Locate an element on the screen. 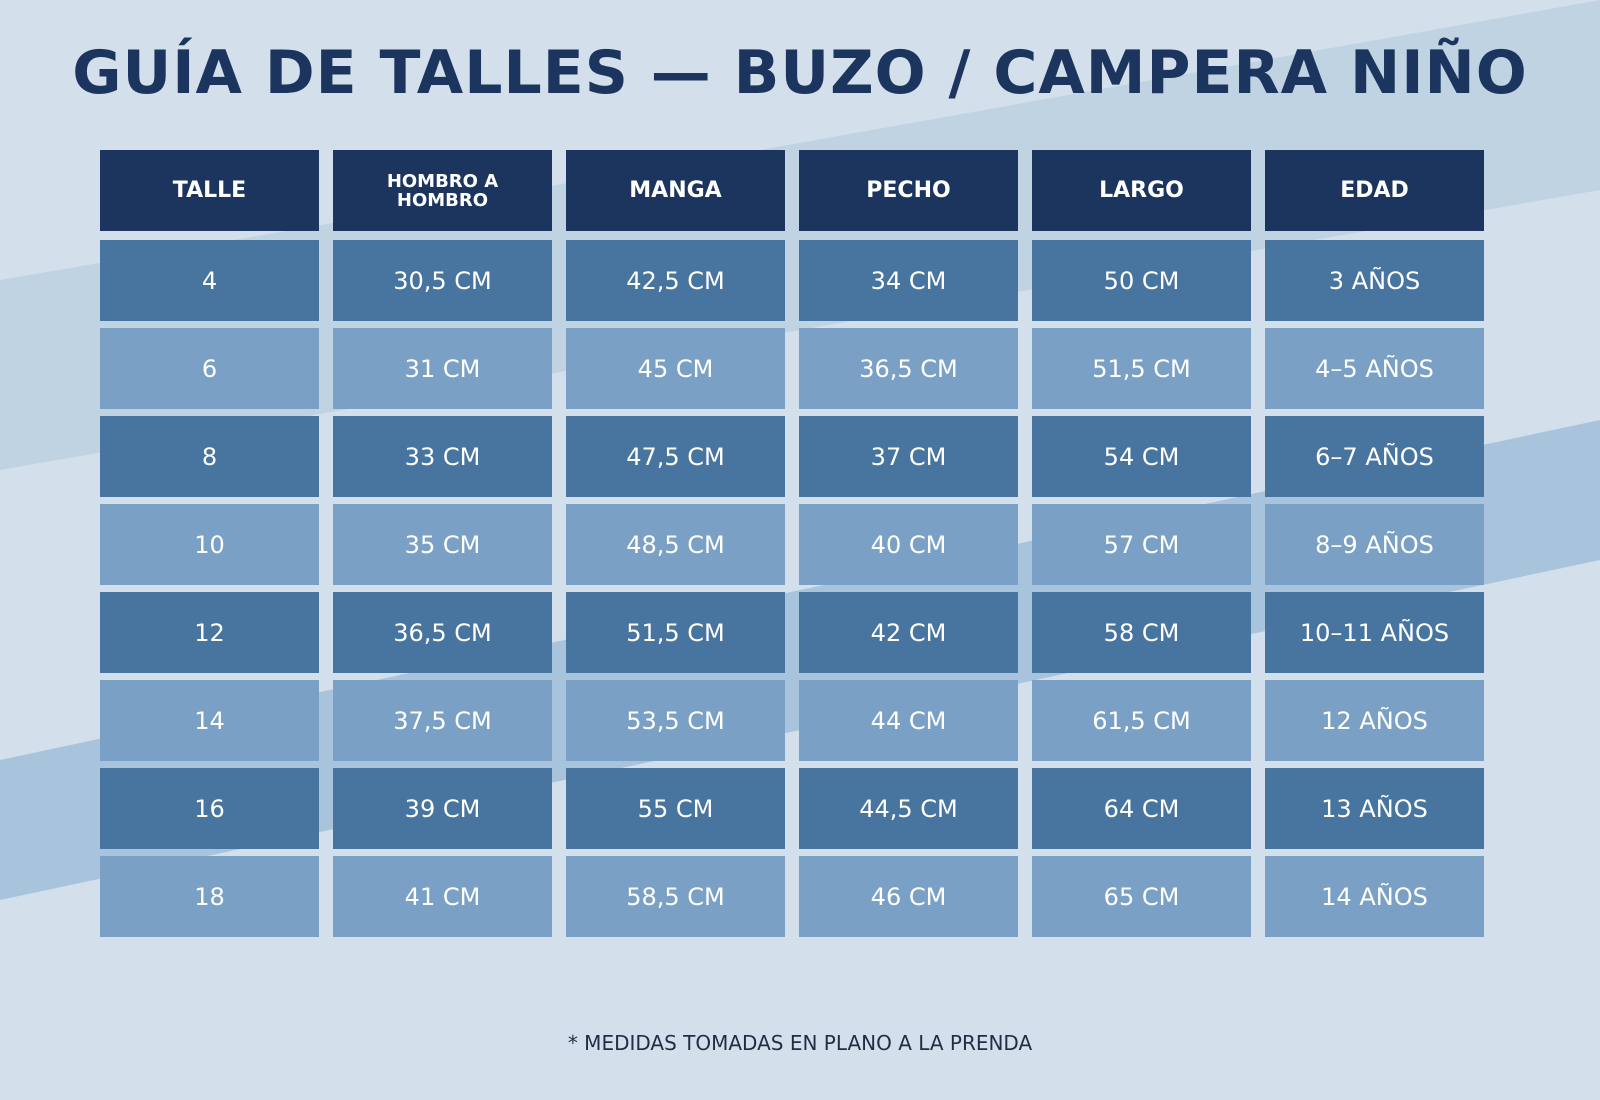 This screenshot has height=1100, width=1600. table-cell: 48,5 CM is located at coordinates (675, 544).